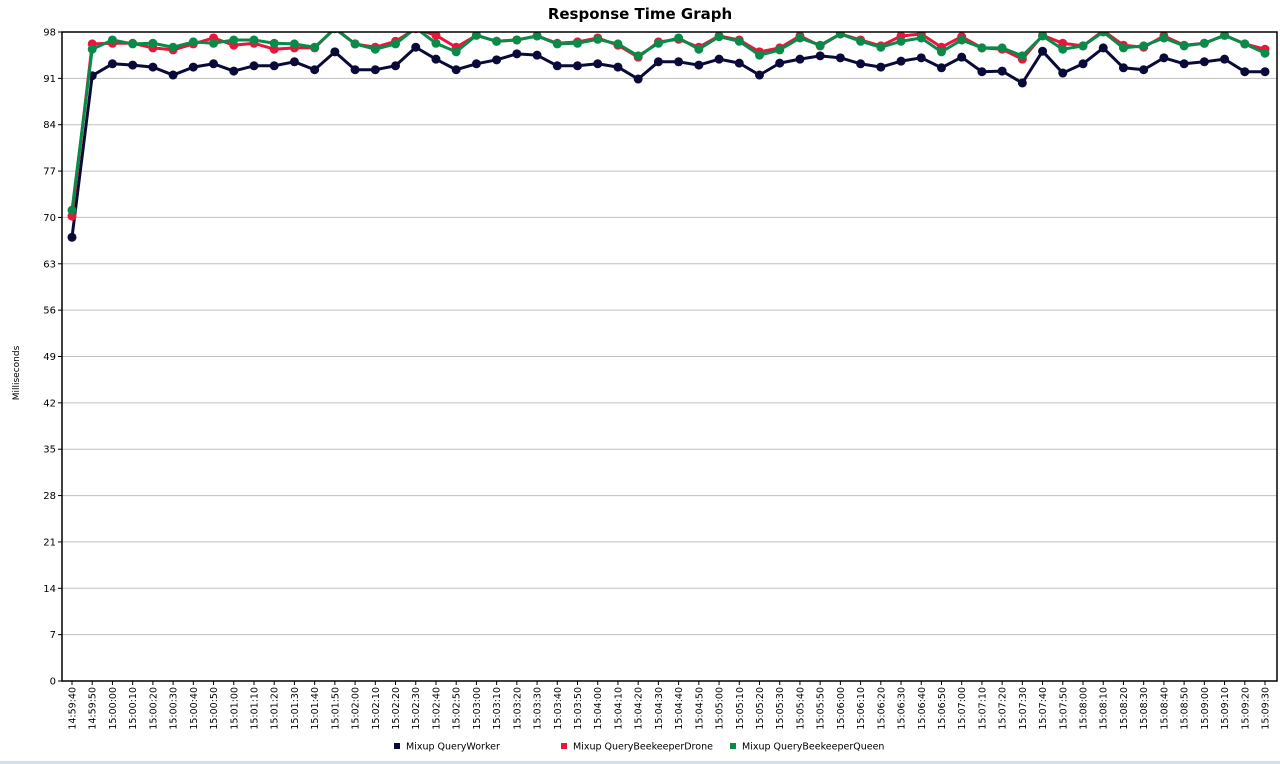 The height and width of the screenshot is (764, 1280). What do you see at coordinates (49, 218) in the screenshot?
I see `y-tick-label: 70` at bounding box center [49, 218].